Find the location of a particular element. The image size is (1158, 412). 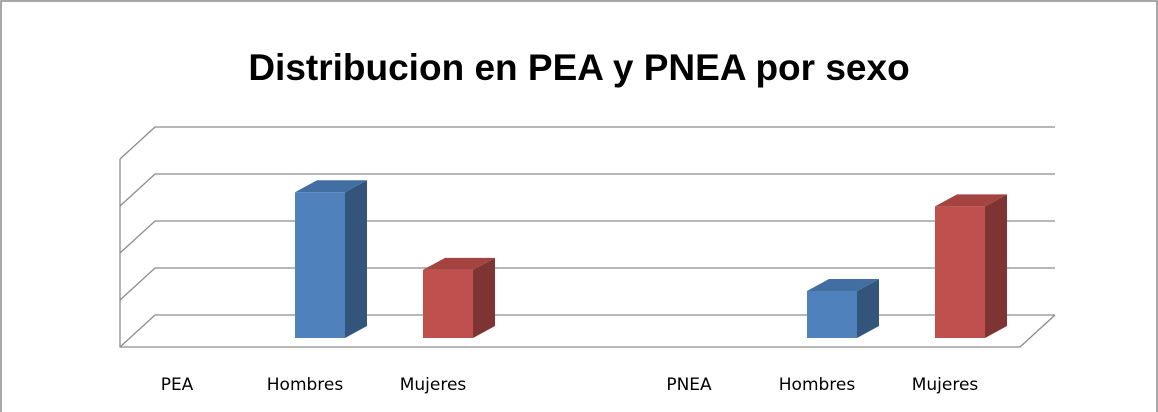

chart-title: Distribucion en PEA y PNEA por sexo is located at coordinates (578, 67).